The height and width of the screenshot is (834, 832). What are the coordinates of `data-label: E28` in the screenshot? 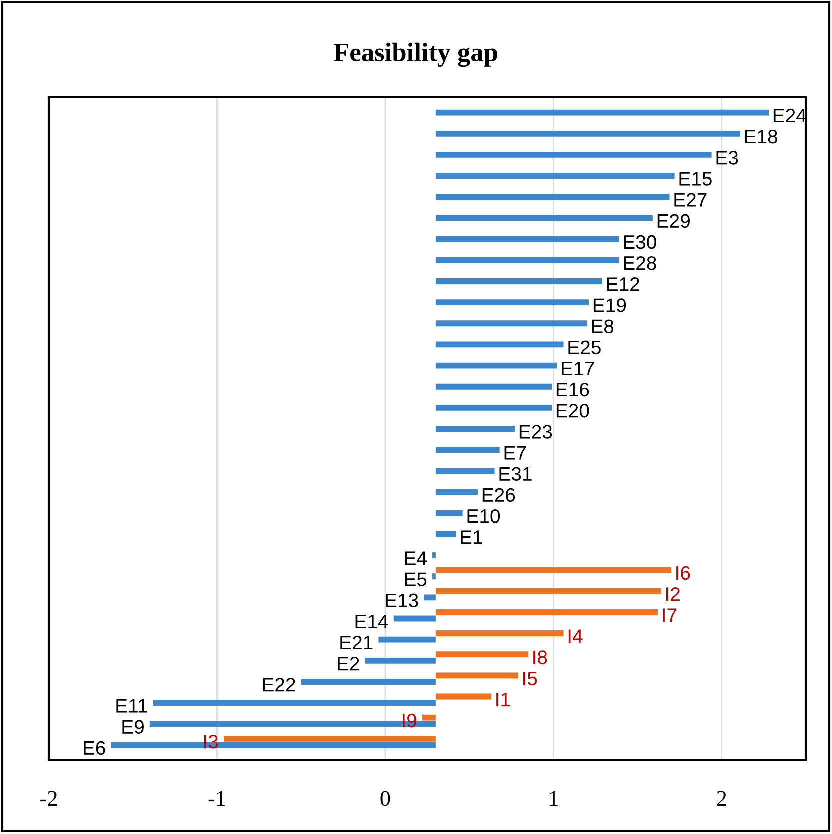 It's located at (640, 263).